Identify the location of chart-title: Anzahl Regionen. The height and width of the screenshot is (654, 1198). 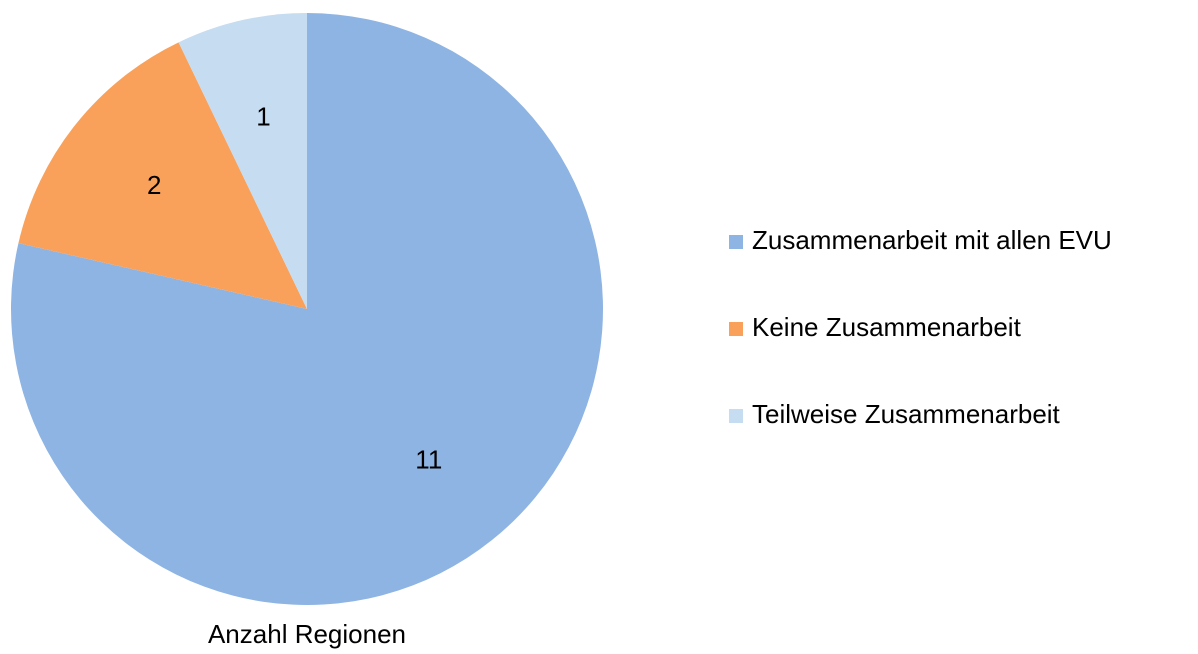
(307, 634).